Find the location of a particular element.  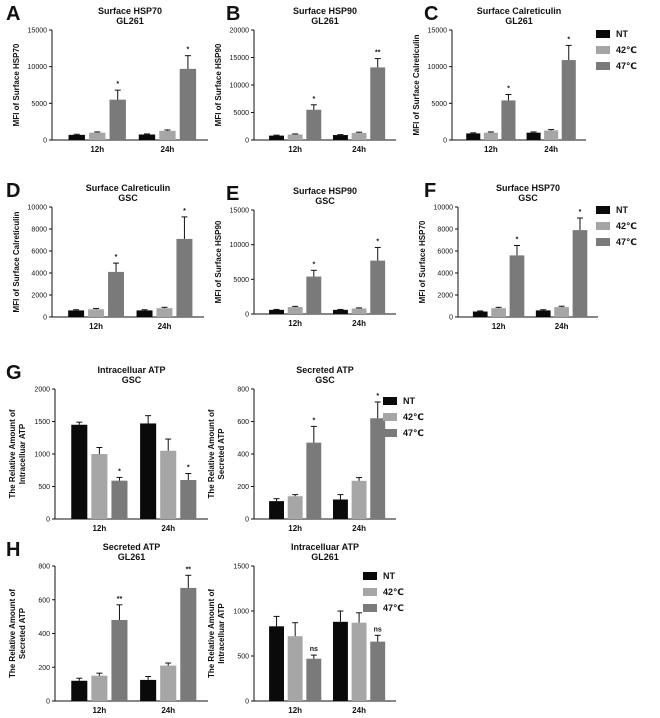

panel-letter: D is located at coordinates (13, 191).